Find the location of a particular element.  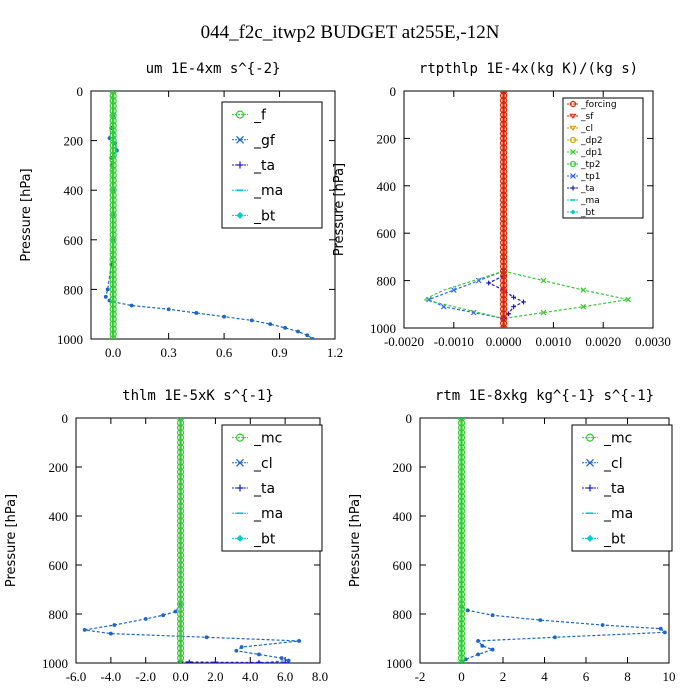

x-tick-label: 0.0 is located at coordinates (113, 352).